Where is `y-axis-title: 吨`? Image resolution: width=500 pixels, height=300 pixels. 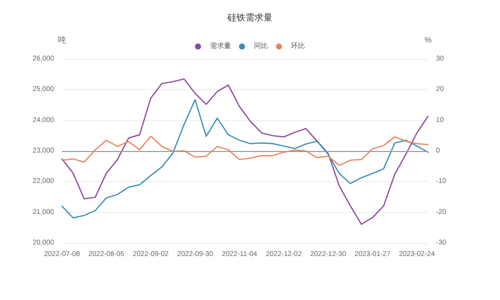 y-axis-title: 吨 is located at coordinates (62, 40).